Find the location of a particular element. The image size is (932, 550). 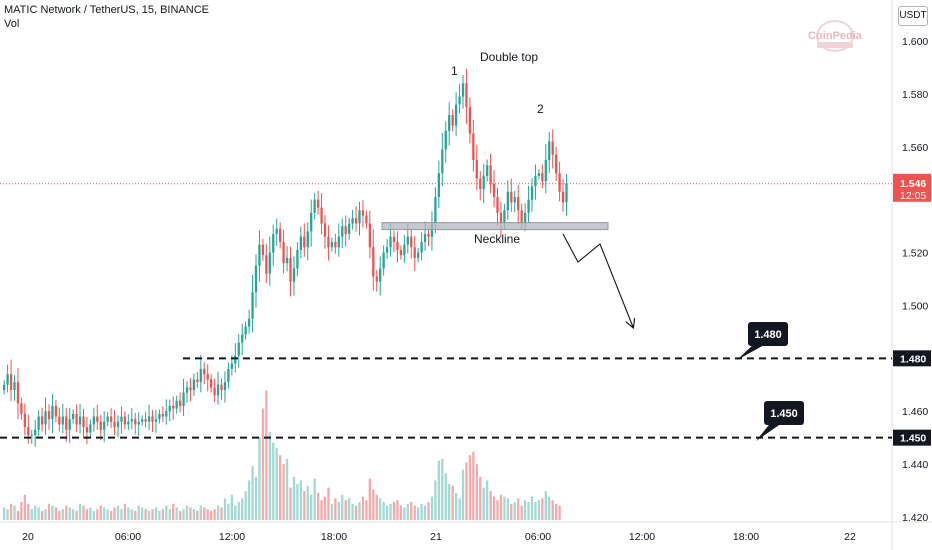

neckline-label: Neckline is located at coordinates (497, 239).